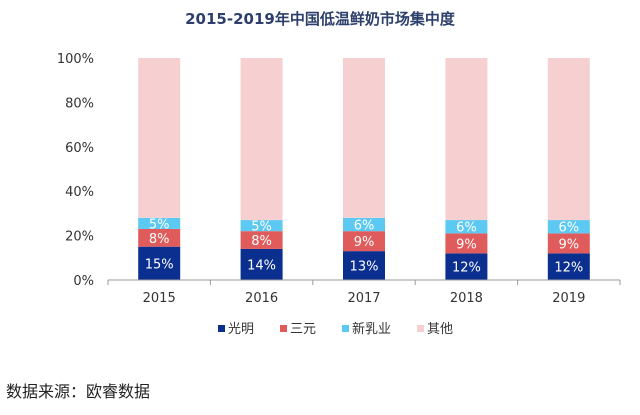 This screenshot has width=640, height=415. Describe the element at coordinates (79, 192) in the screenshot. I see `y-tick-label: 40%` at that location.